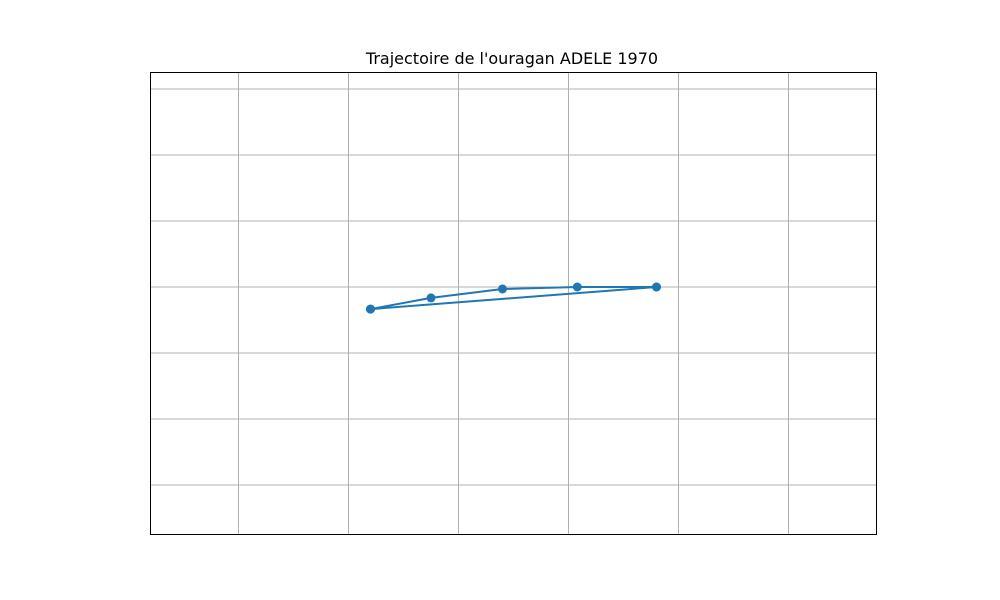 This screenshot has height=600, width=1000. What do you see at coordinates (511, 58) in the screenshot?
I see `chart-title: Trajectoire de l'ouragan ADELE 1970` at bounding box center [511, 58].